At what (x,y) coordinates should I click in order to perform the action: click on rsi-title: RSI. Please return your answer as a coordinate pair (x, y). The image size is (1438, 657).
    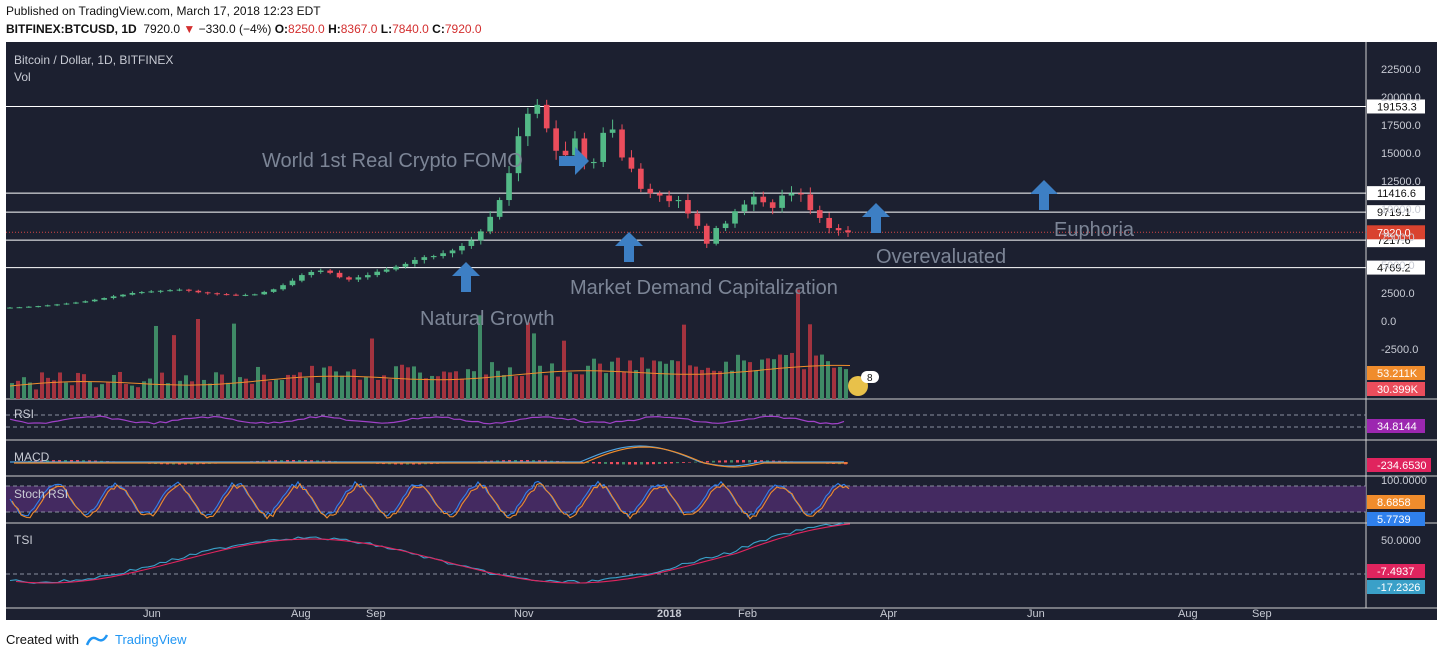
    Looking at the image, I should click on (24, 414).